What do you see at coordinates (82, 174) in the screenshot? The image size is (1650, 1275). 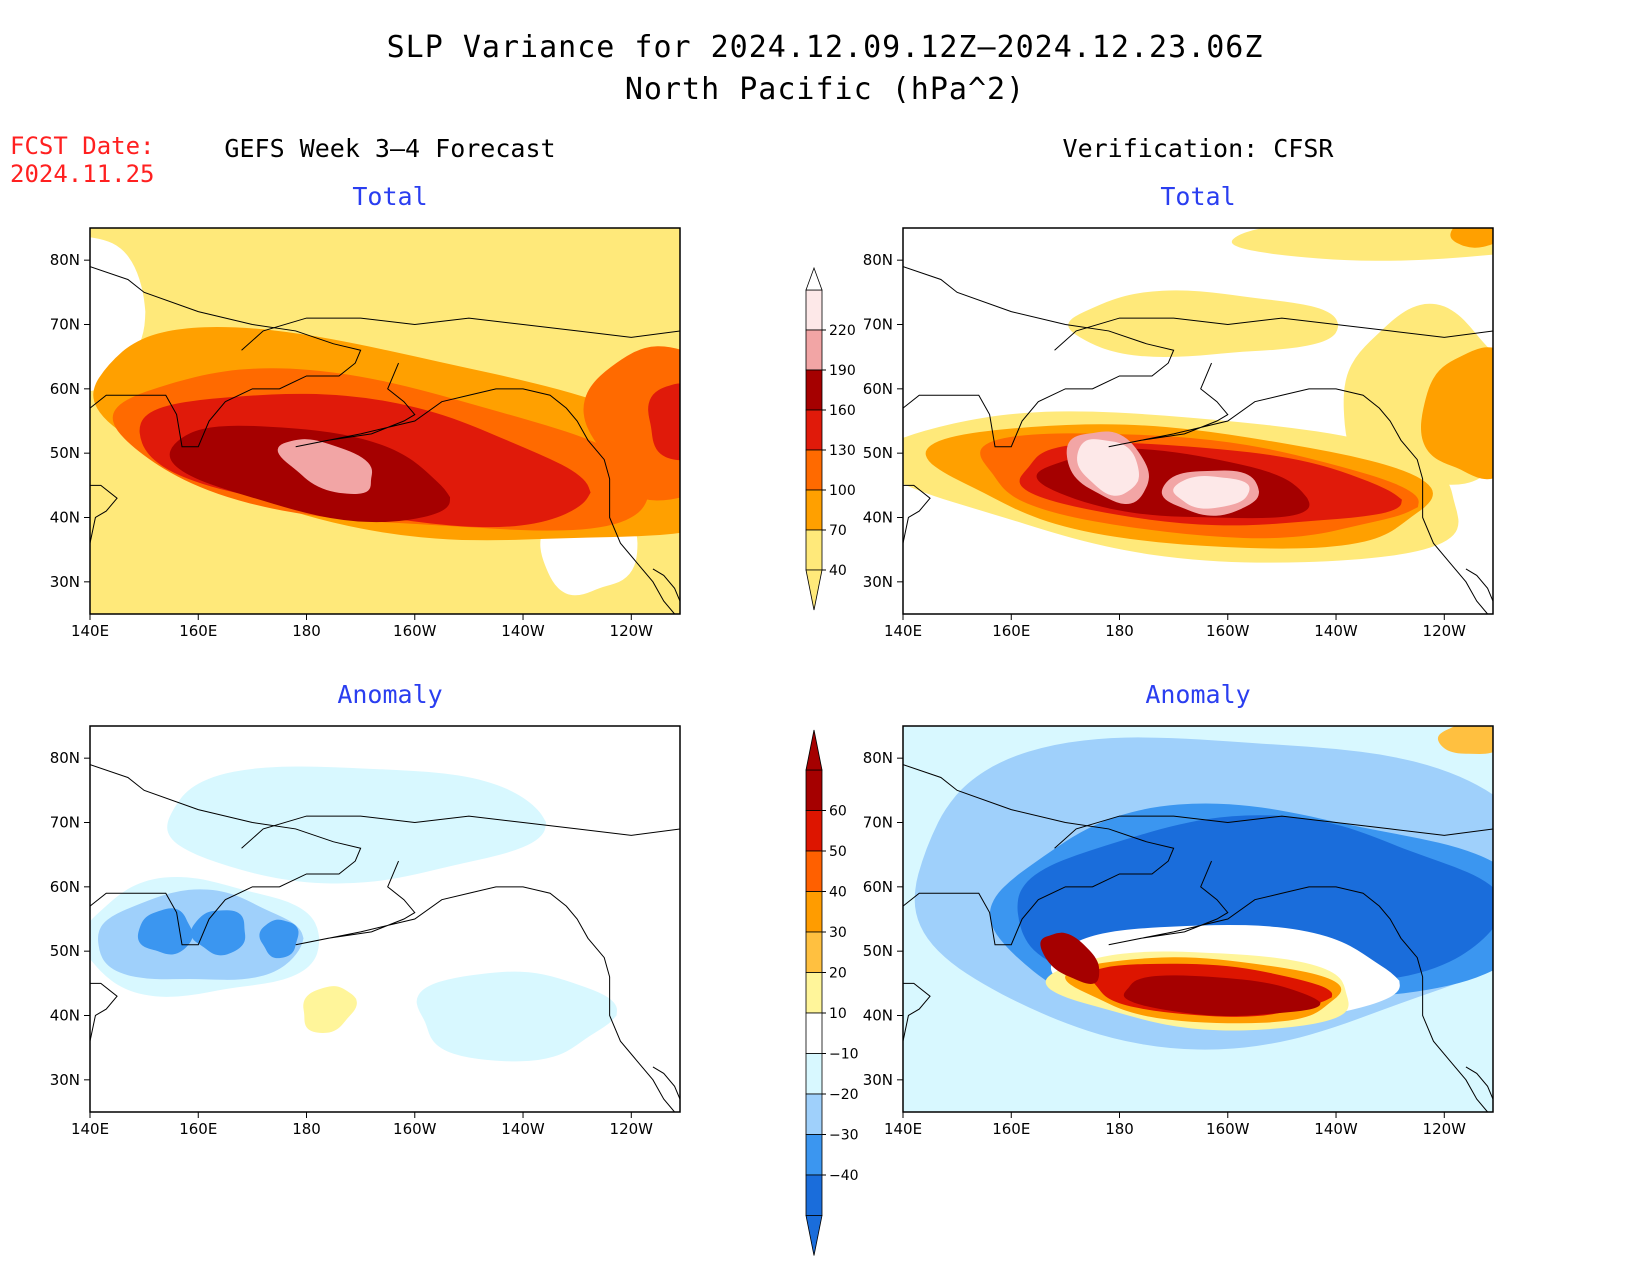 I see `fcst-date-value: 2024.11.25` at bounding box center [82, 174].